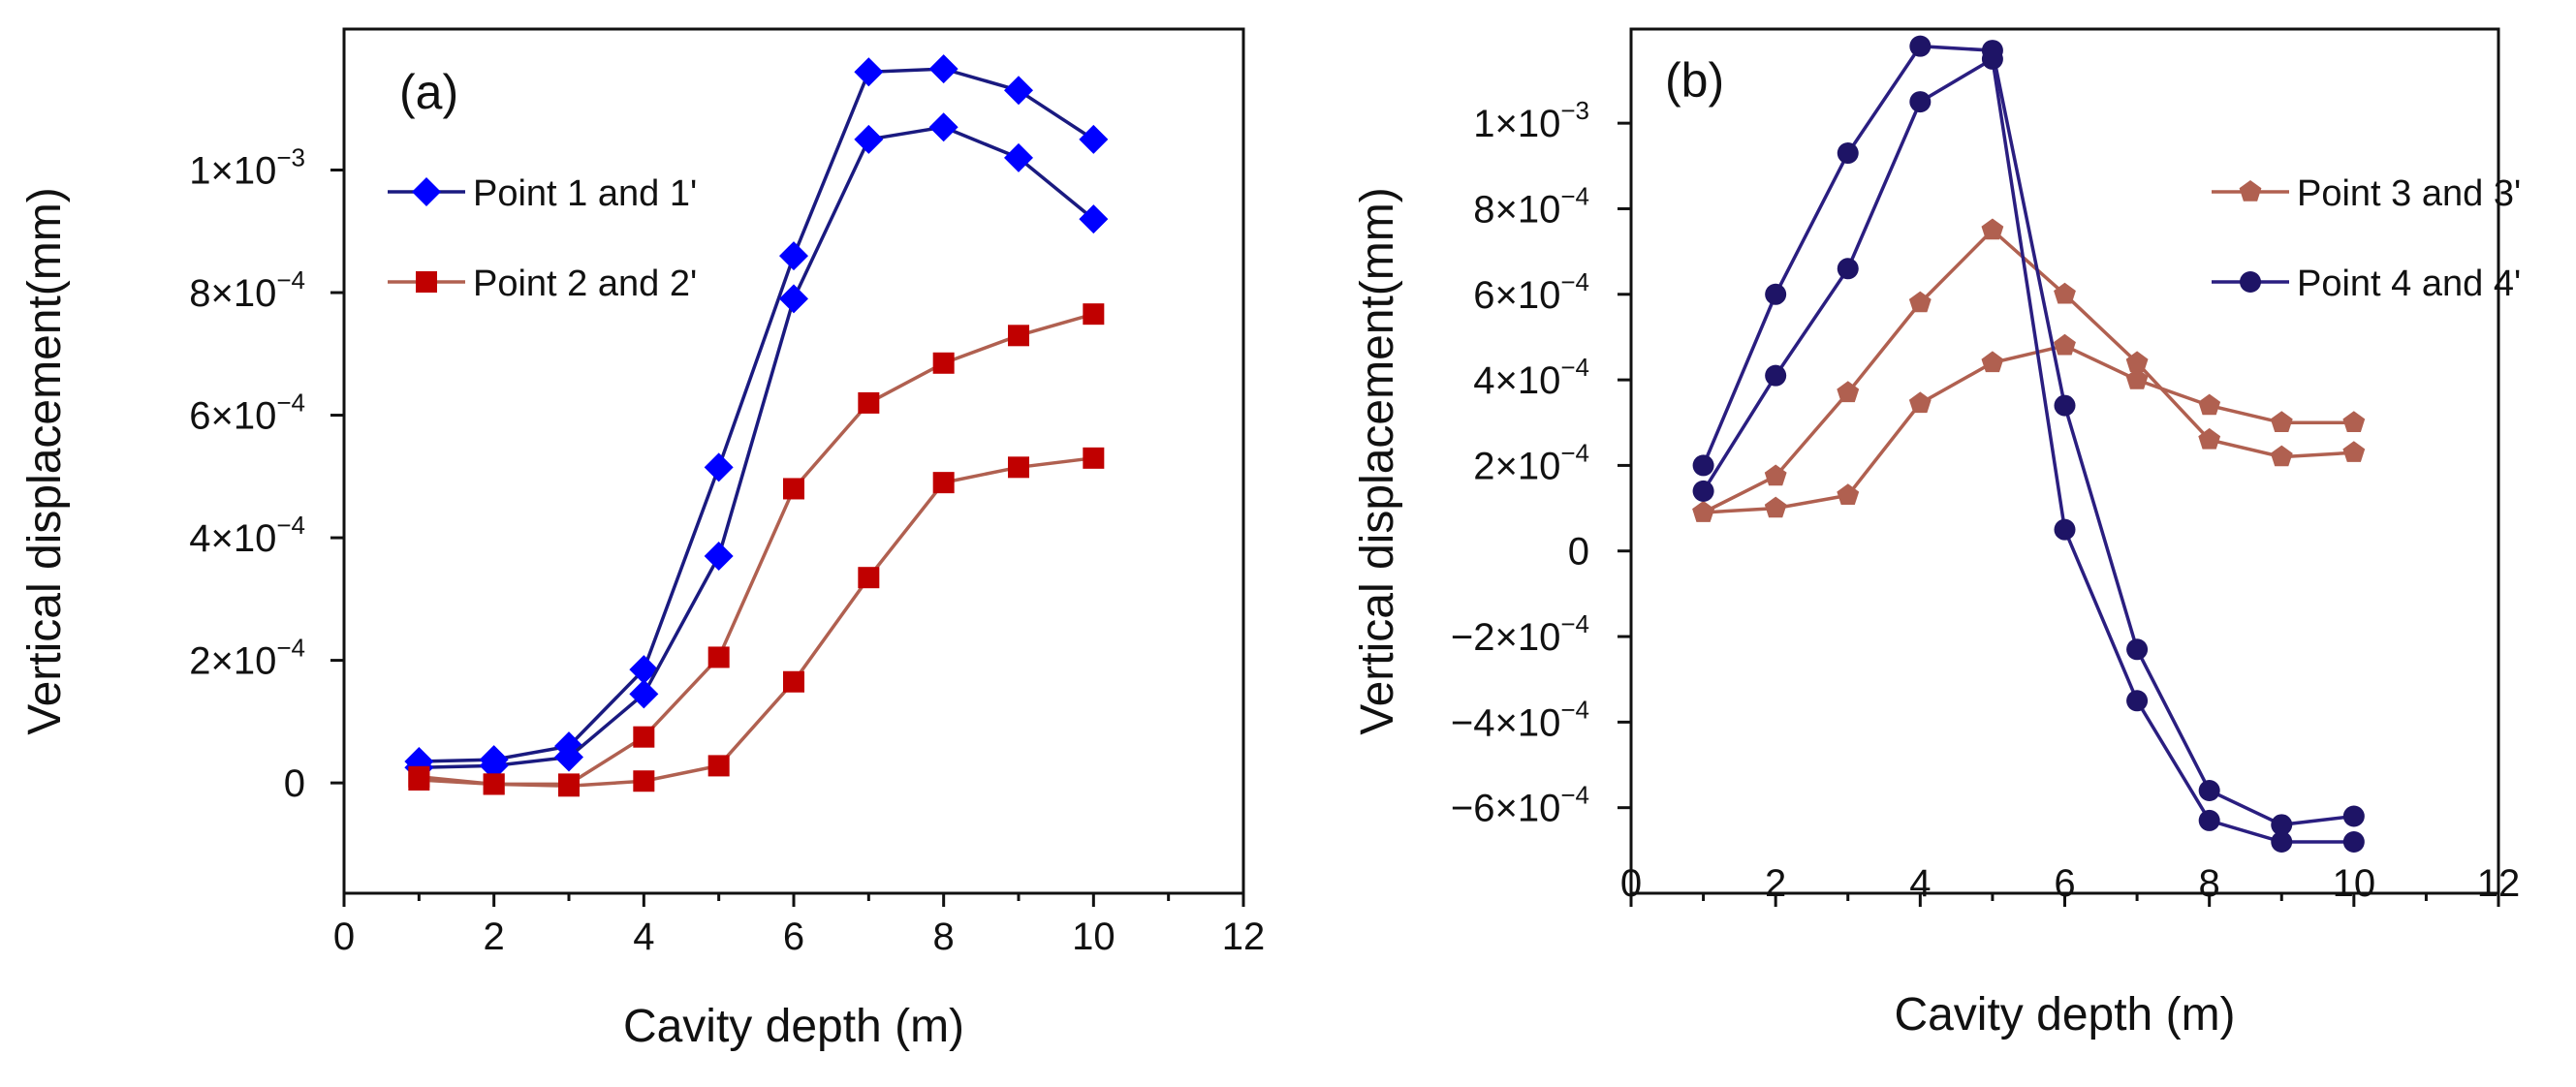 Image resolution: width=2576 pixels, height=1087 pixels. What do you see at coordinates (1520, 805) in the screenshot?
I see `y-tick-label: −6×10⁻⁴` at bounding box center [1520, 805].